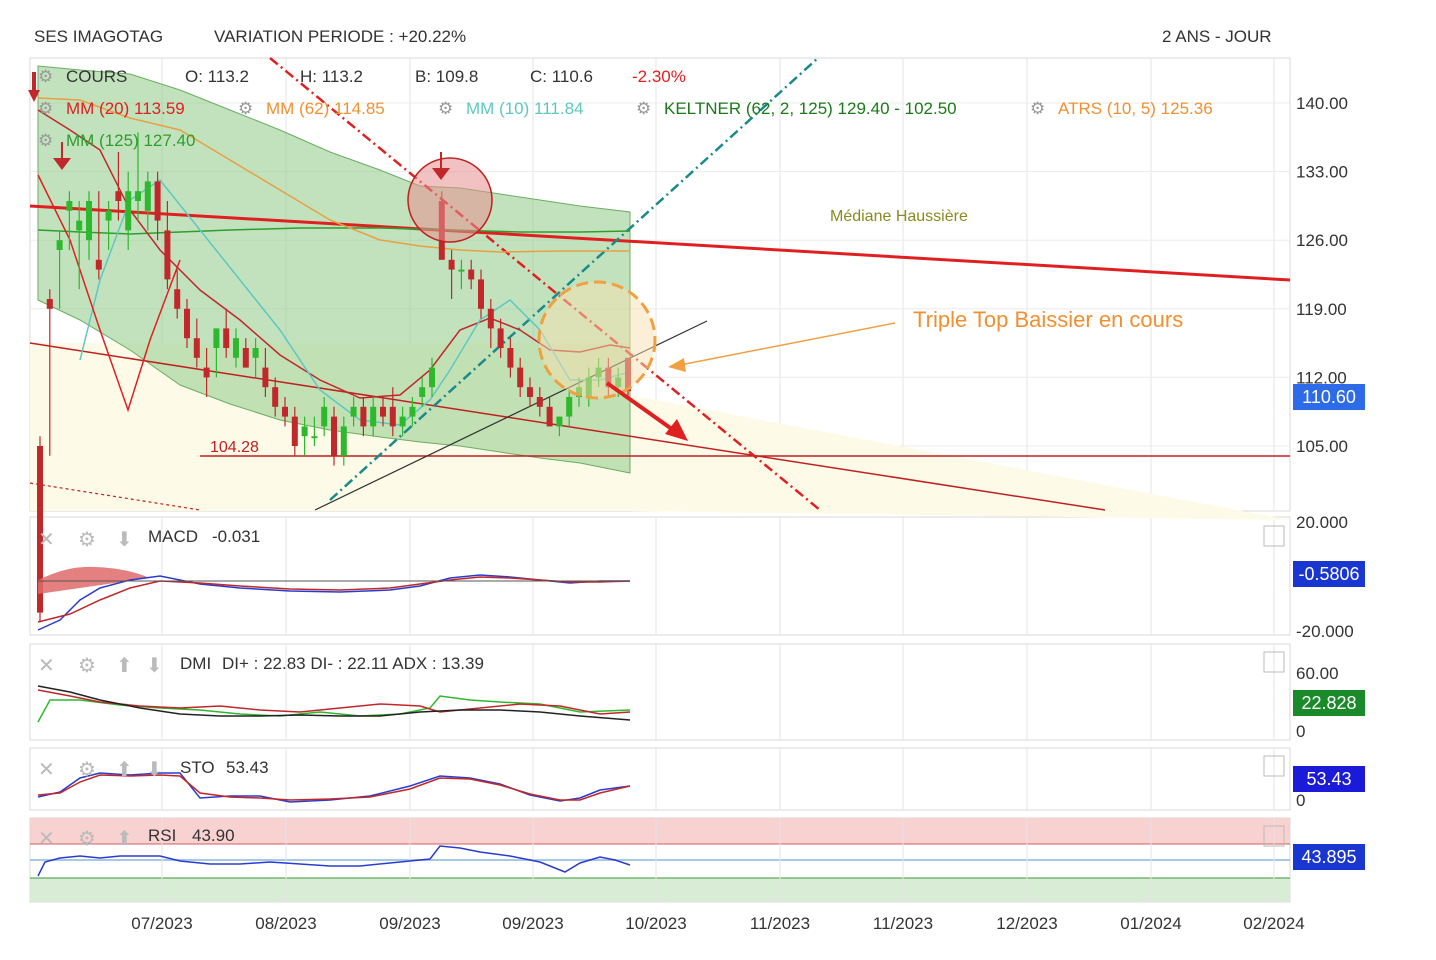  Describe the element at coordinates (677, 365) in the screenshot. I see `pattern-pointer-head-icon` at that location.